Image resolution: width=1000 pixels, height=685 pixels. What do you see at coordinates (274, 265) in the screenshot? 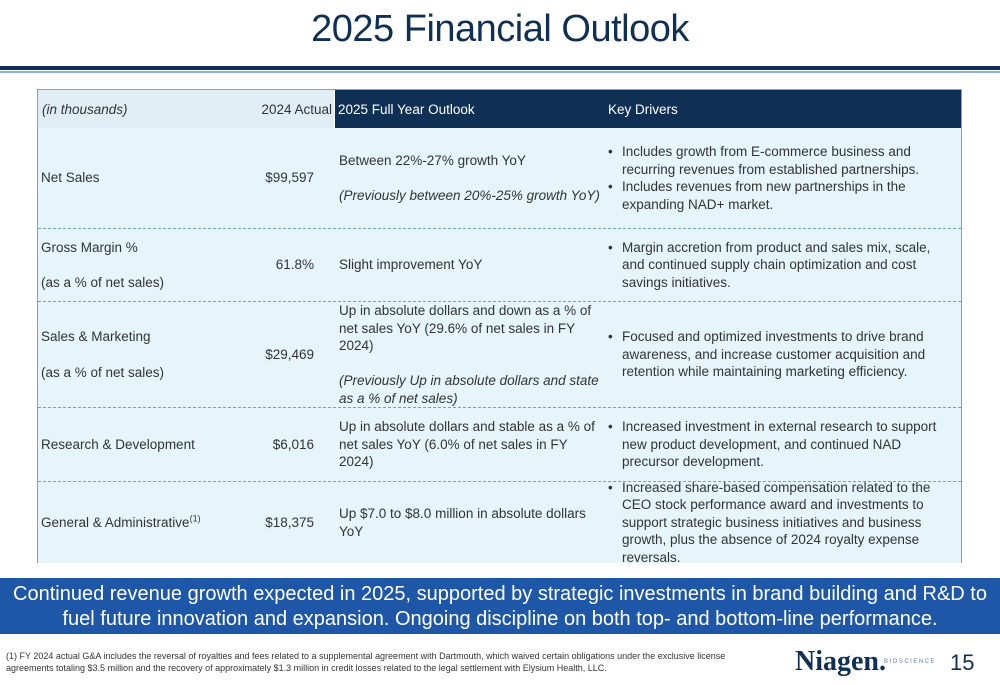
I see `row-actual: 61.8%` at bounding box center [274, 265].